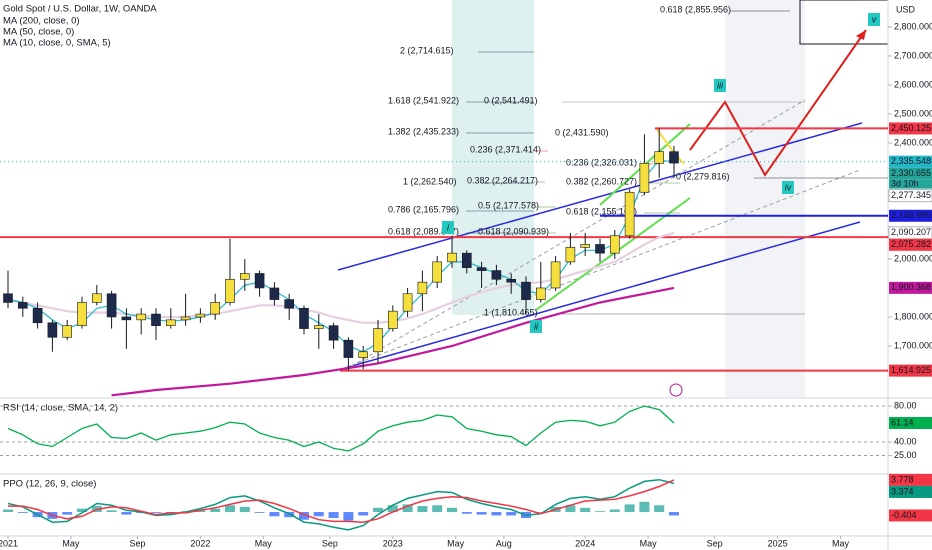  I want to click on legend-entry: MA (200, close, 0), so click(41, 21).